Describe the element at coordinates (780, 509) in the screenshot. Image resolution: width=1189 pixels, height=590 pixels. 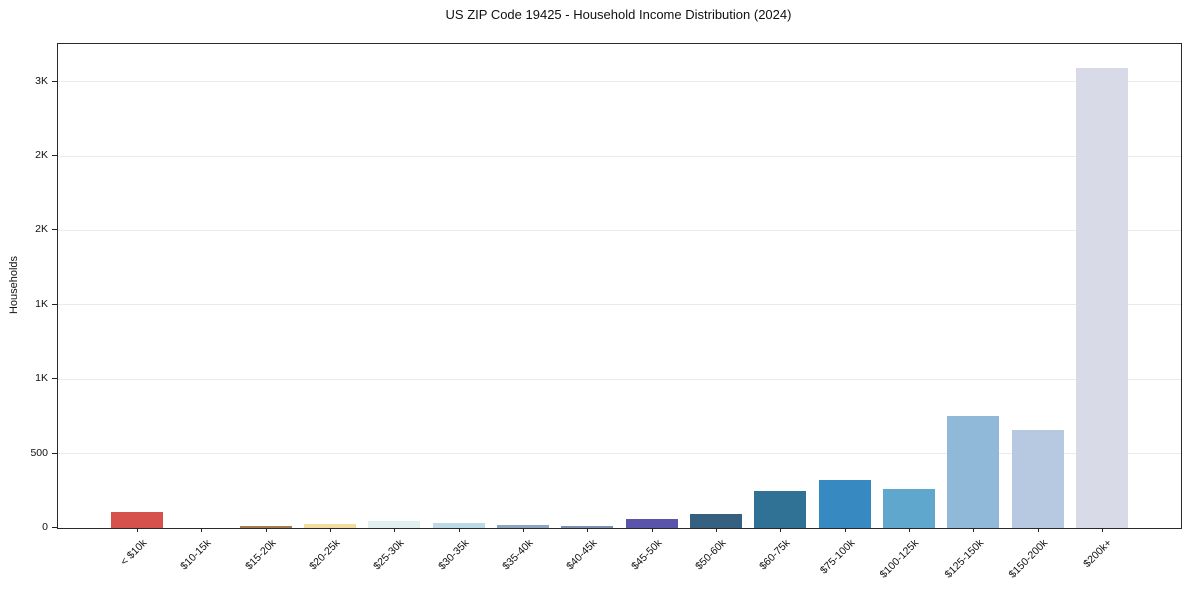
I see `bar-60-75k` at that location.